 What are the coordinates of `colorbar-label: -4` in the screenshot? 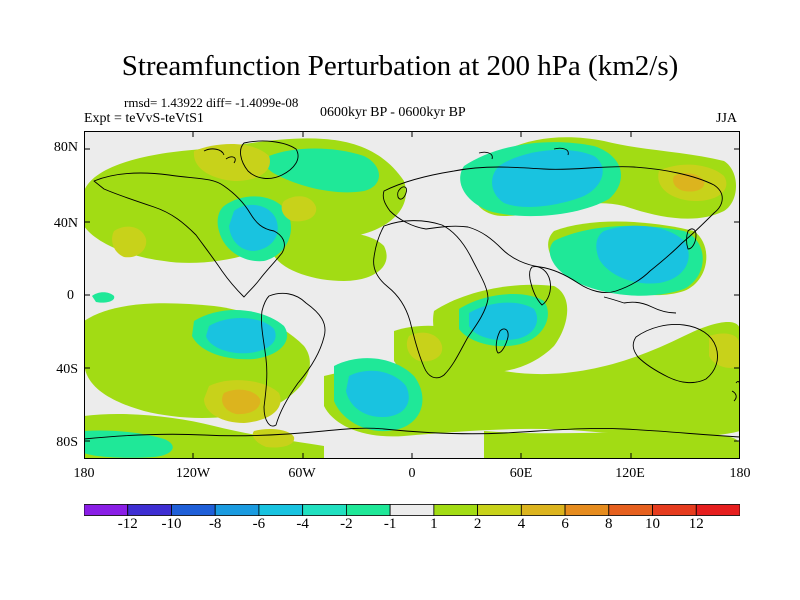 It's located at (302, 524).